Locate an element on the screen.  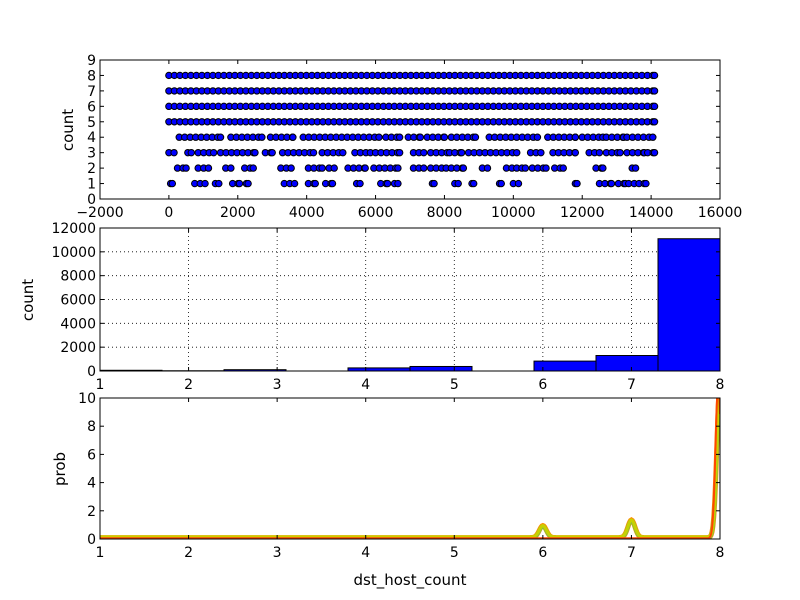
x-tick-label: 0 is located at coordinates (168, 213).